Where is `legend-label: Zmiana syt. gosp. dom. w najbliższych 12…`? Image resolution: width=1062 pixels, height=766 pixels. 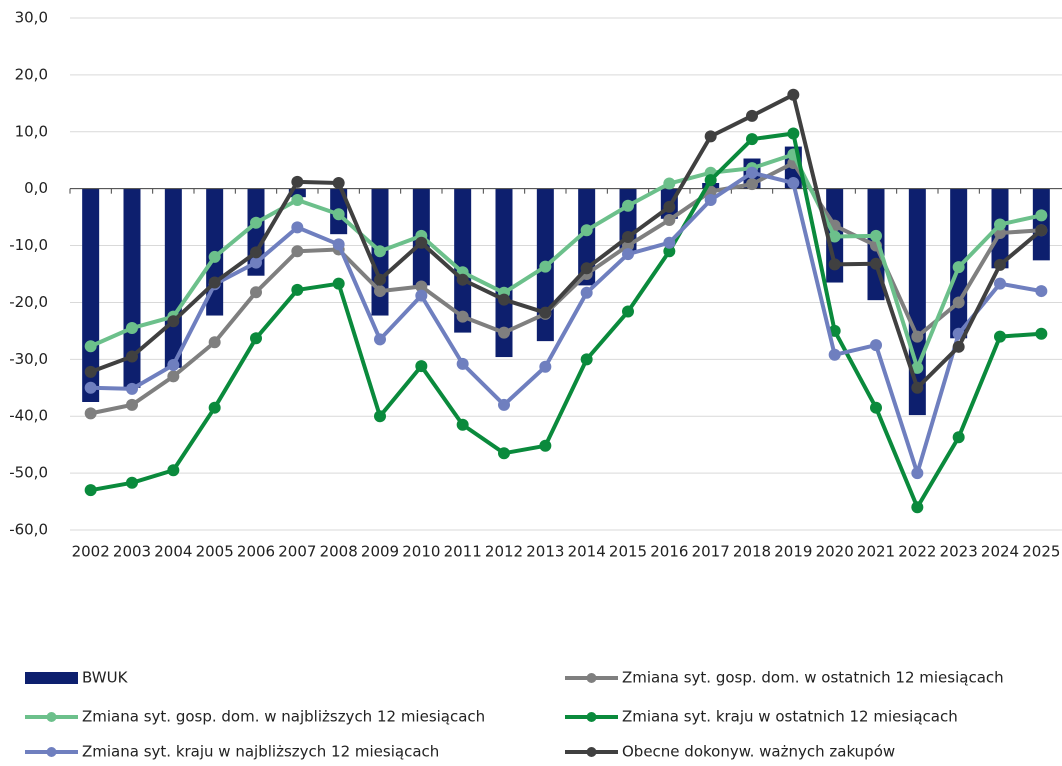 legend-label: Zmiana syt. gosp. dom. w najbliższych 12… is located at coordinates (283, 717).